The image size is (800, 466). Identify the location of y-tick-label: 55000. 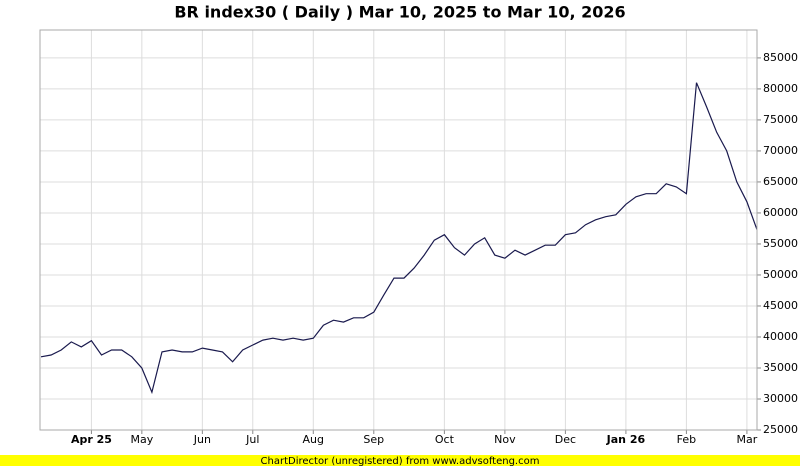
(780, 243).